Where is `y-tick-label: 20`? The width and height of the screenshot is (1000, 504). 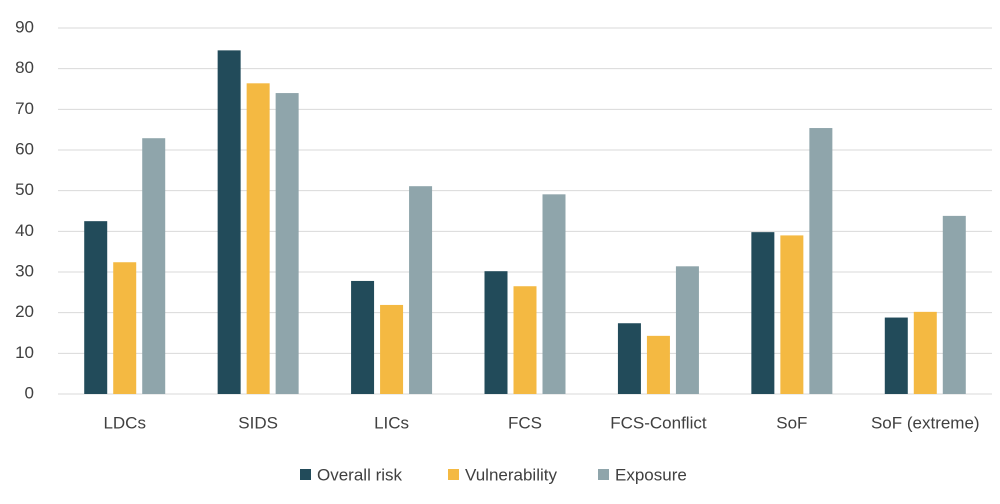 y-tick-label: 20 is located at coordinates (24, 311).